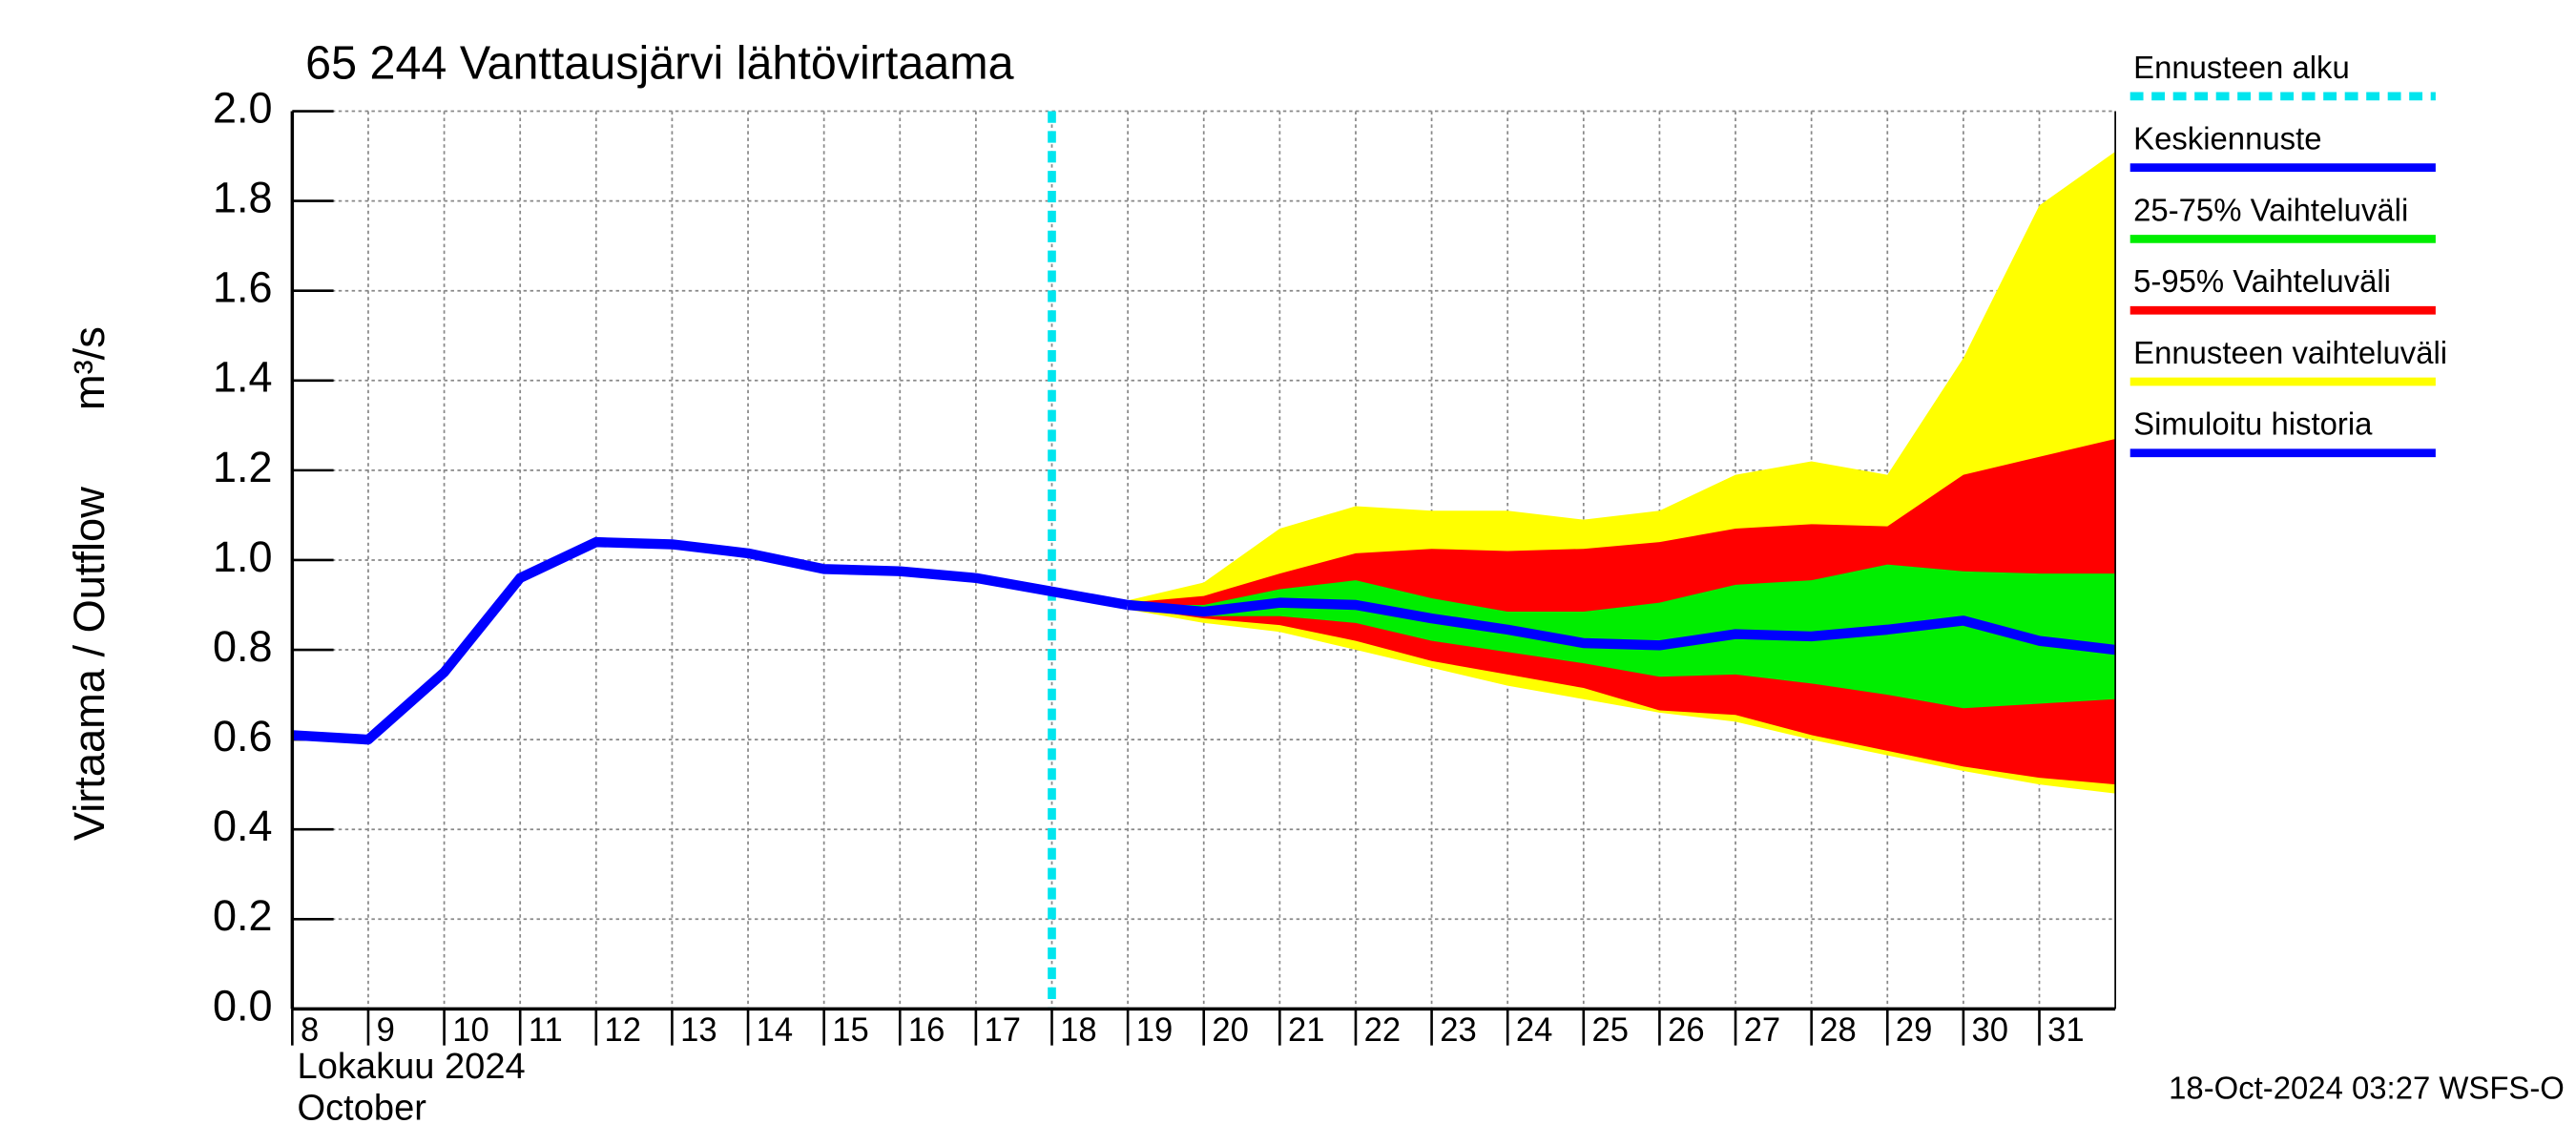 The width and height of the screenshot is (2576, 1145). I want to click on x-tick-label: 8, so click(310, 1030).